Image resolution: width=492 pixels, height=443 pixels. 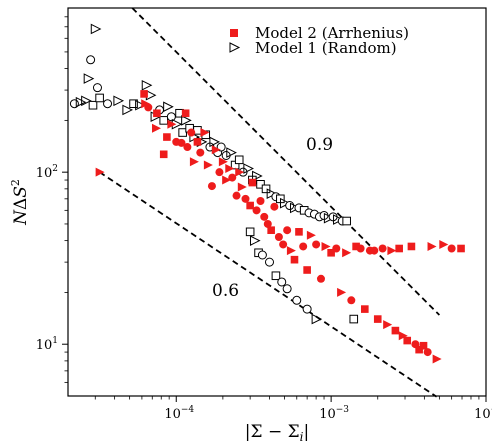 I want to click on x-tick-label-1: 10⁻³, so click(x=334, y=413).